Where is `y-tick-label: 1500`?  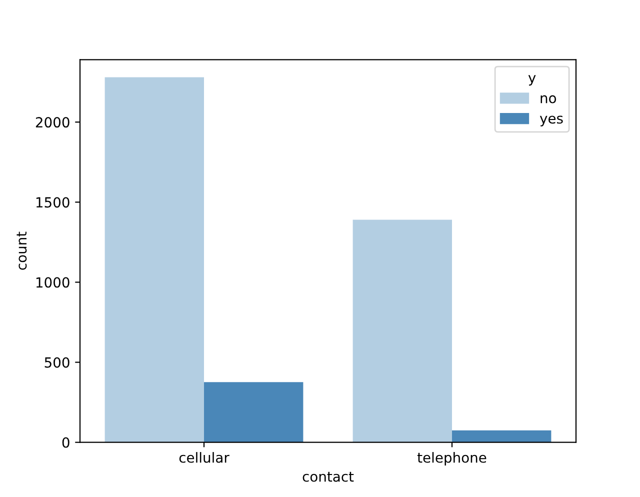 y-tick-label: 1500 is located at coordinates (53, 202).